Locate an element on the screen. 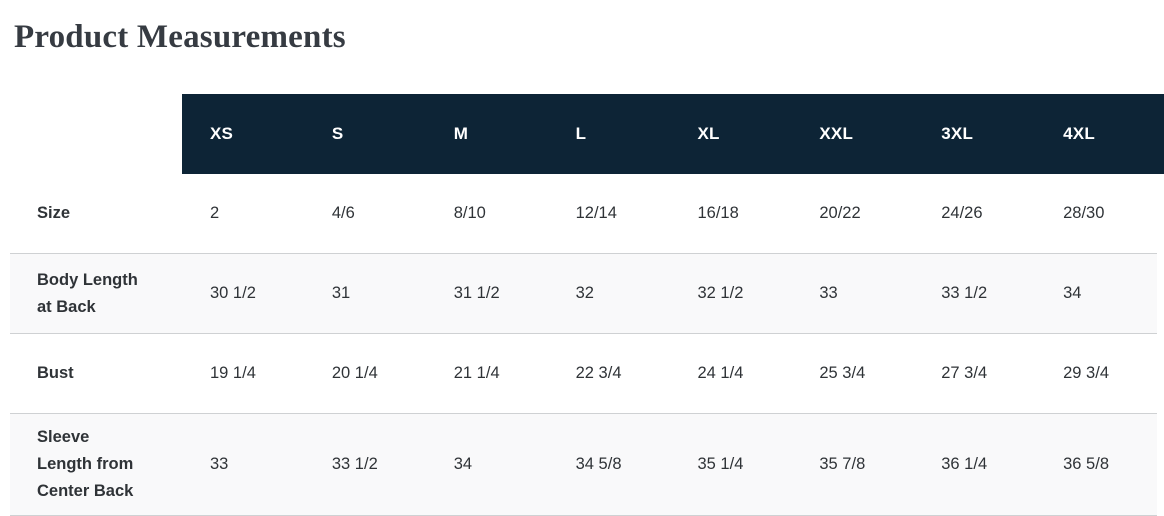  measurement-cell: 19 1/4 is located at coordinates (233, 373).